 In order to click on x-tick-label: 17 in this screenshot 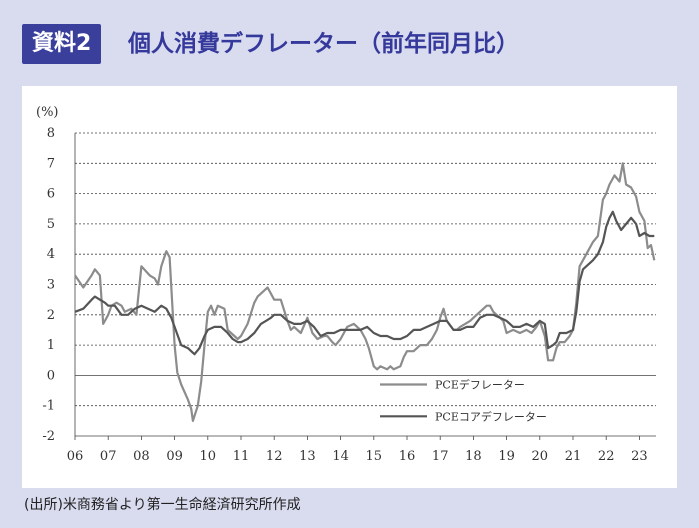, I will do `click(440, 456)`.